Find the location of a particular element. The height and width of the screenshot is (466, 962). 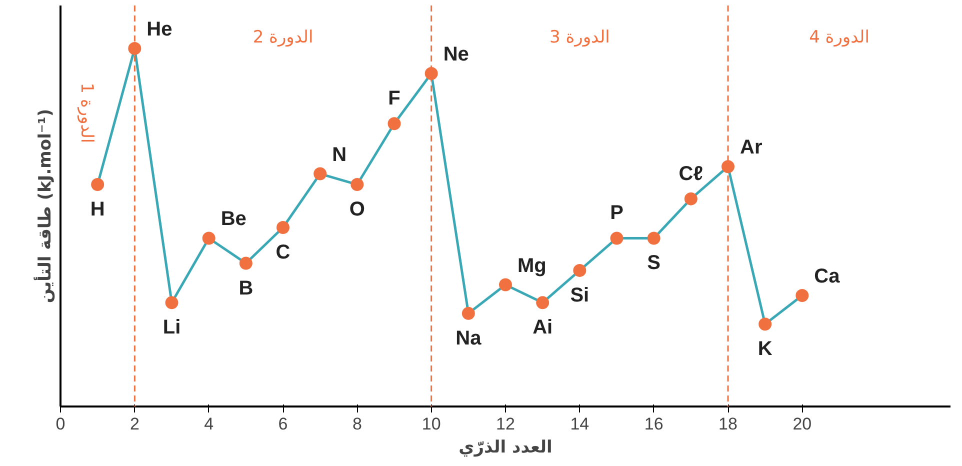

annotation: Cℓ is located at coordinates (691, 173).